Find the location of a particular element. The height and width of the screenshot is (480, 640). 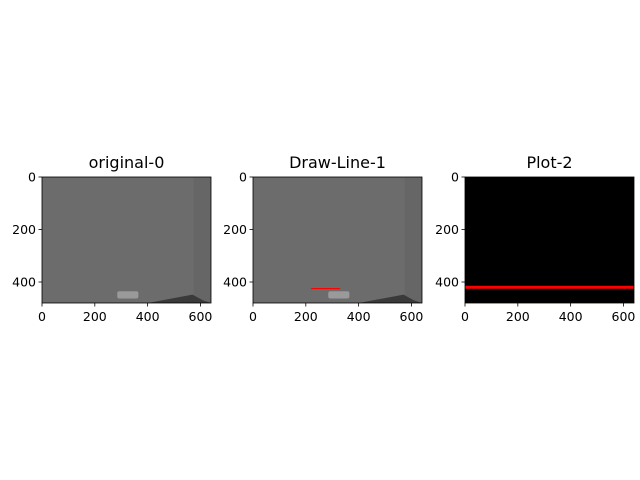

chart-title: Plot-2 is located at coordinates (549, 162).